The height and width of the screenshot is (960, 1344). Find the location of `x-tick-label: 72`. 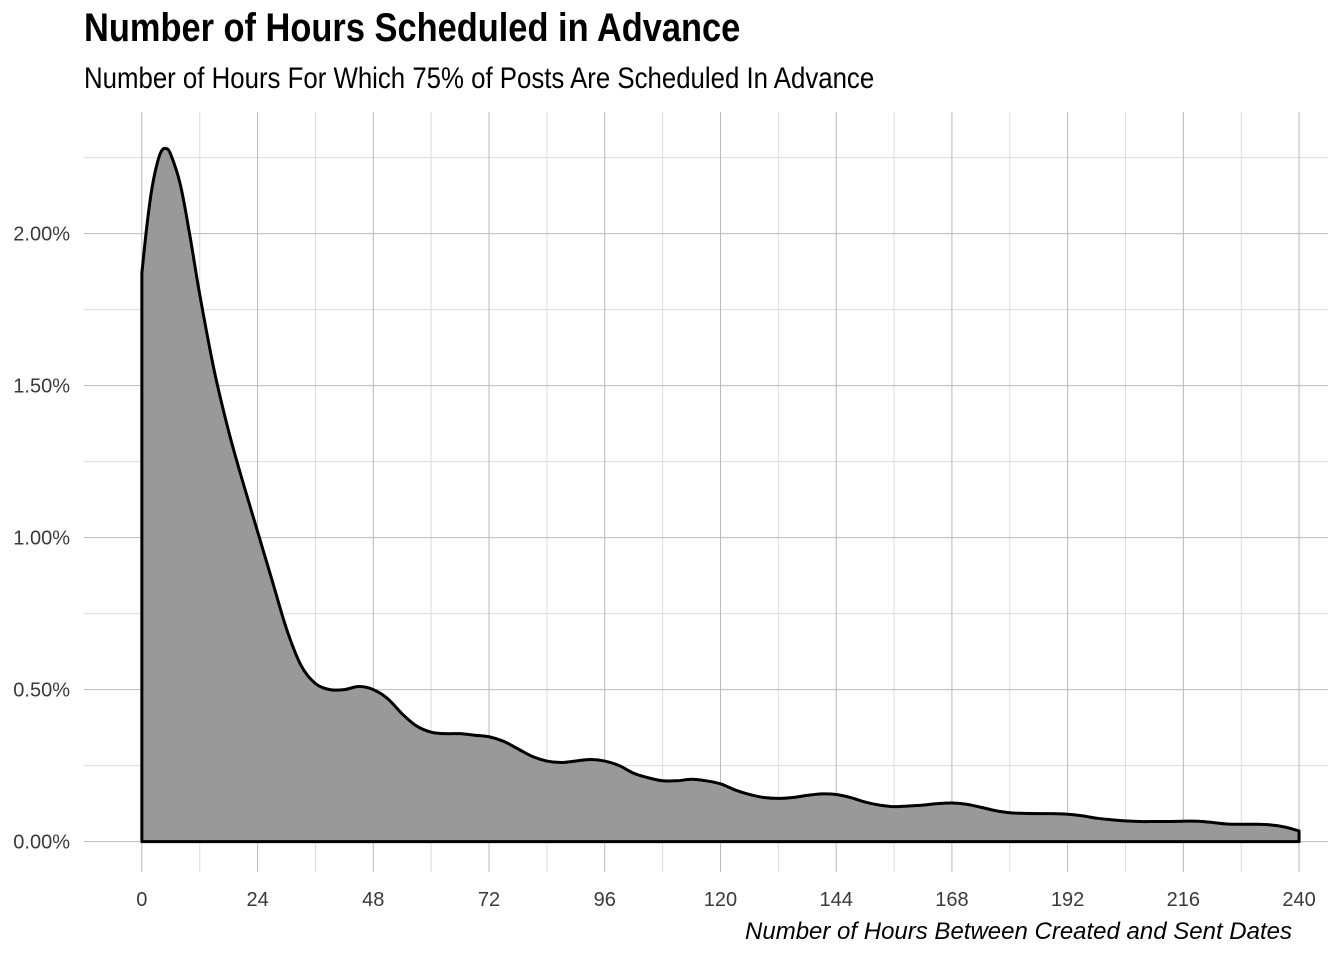

x-tick-label: 72 is located at coordinates (489, 900).